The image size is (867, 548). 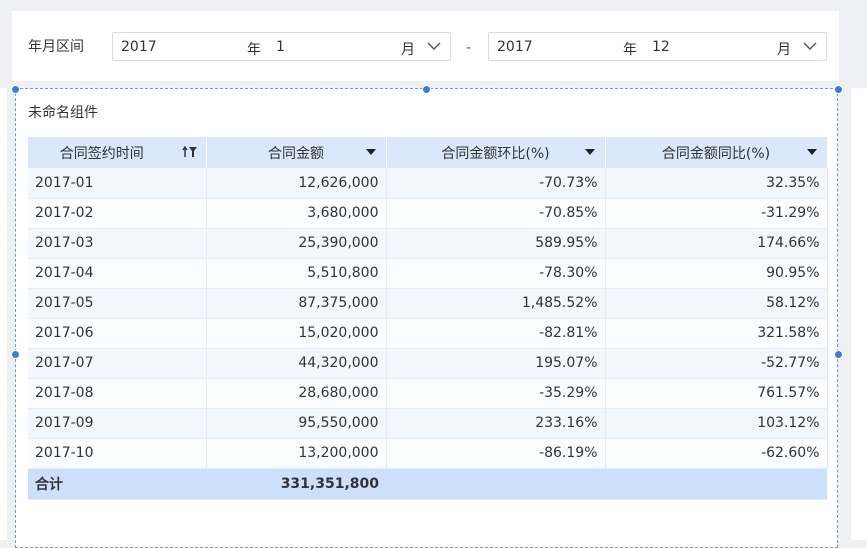 What do you see at coordinates (296, 183) in the screenshot?
I see `amount-cell: 12,626,000` at bounding box center [296, 183].